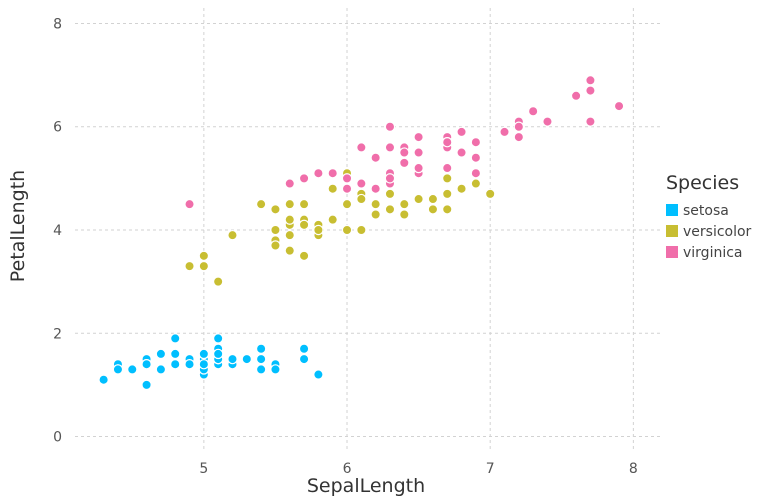 The height and width of the screenshot is (504, 758). What do you see at coordinates (211, 362) in the screenshot?
I see `series-setosa` at bounding box center [211, 362].